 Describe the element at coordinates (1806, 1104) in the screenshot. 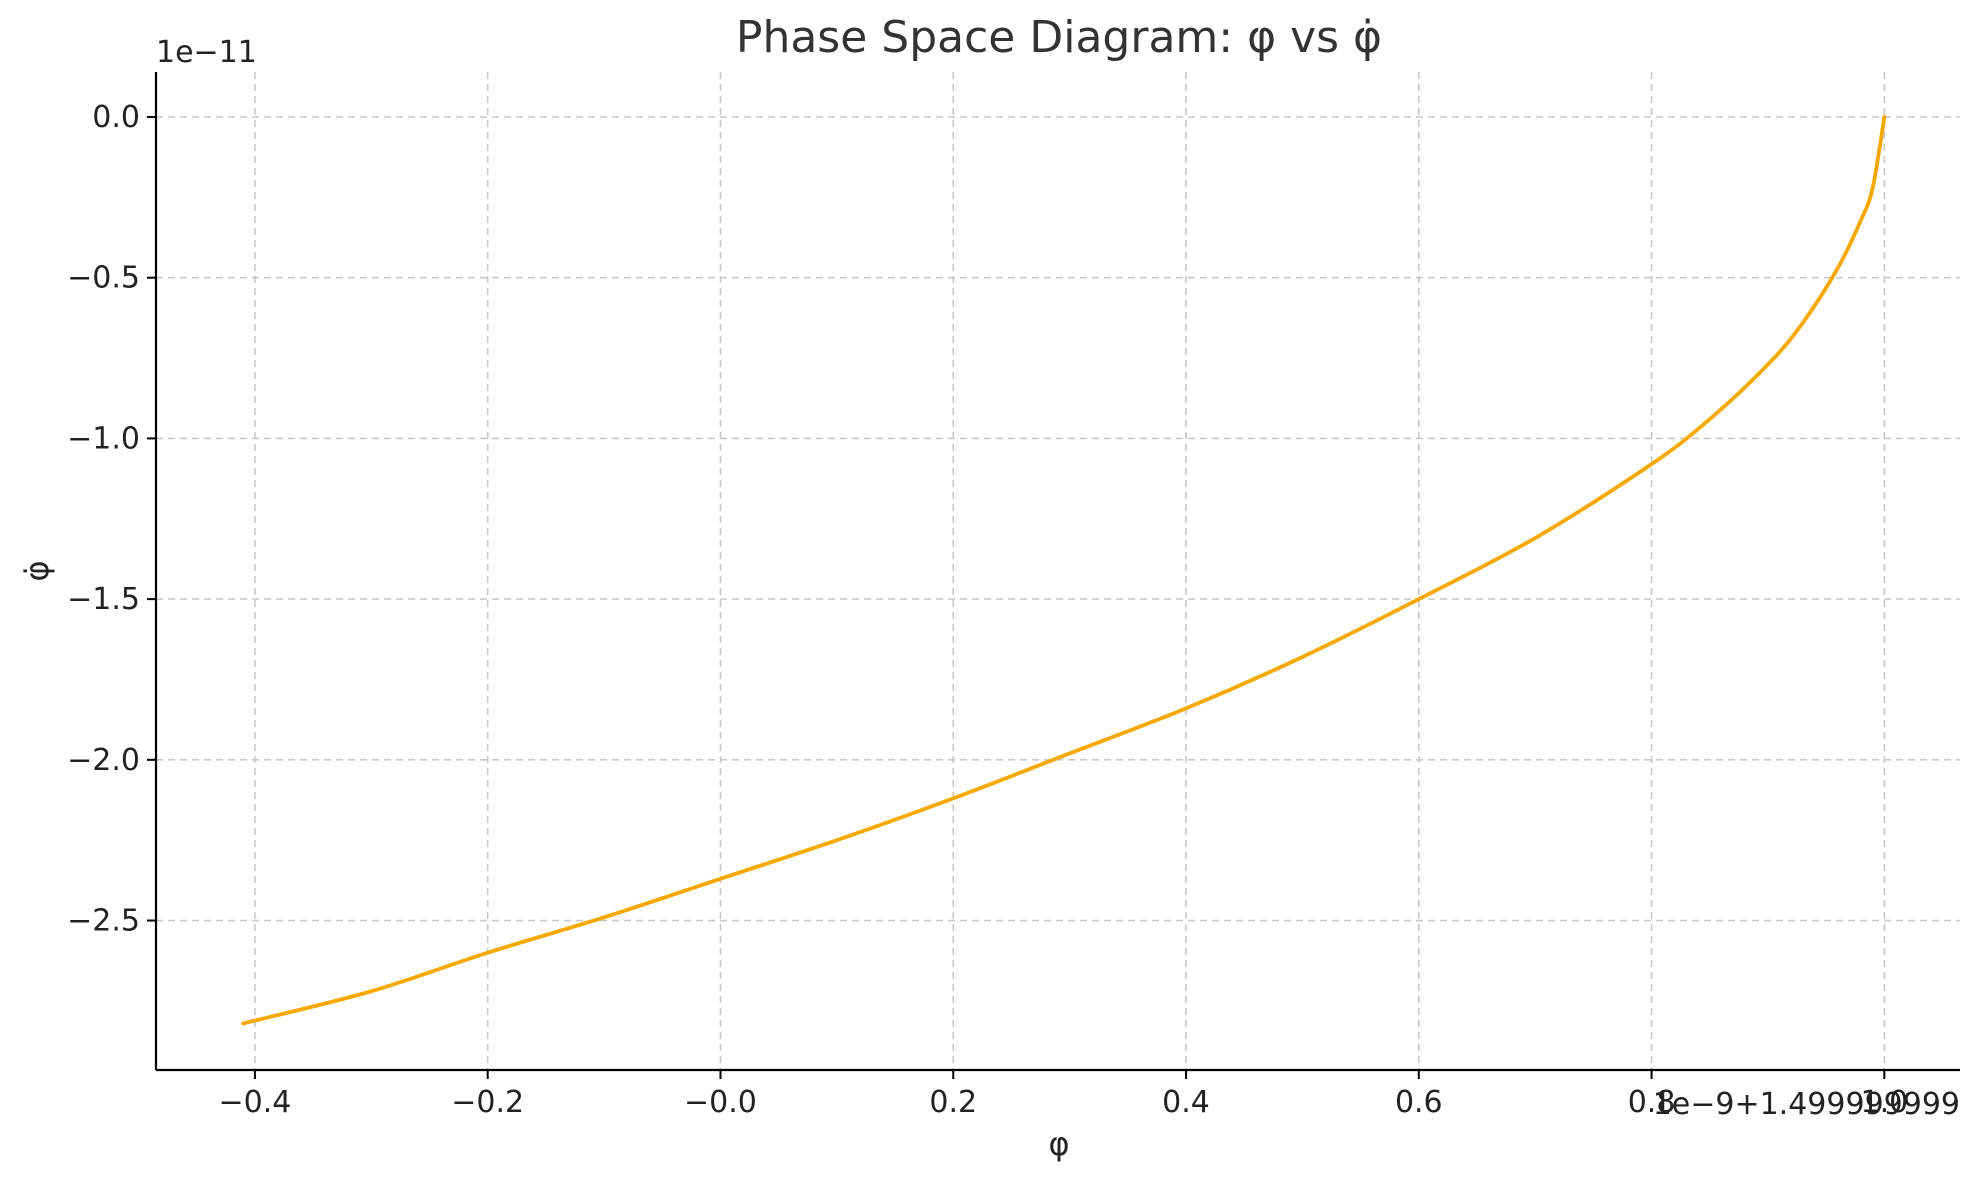

I see `x-axis-offset-label: 1e−9+1.499999999` at that location.